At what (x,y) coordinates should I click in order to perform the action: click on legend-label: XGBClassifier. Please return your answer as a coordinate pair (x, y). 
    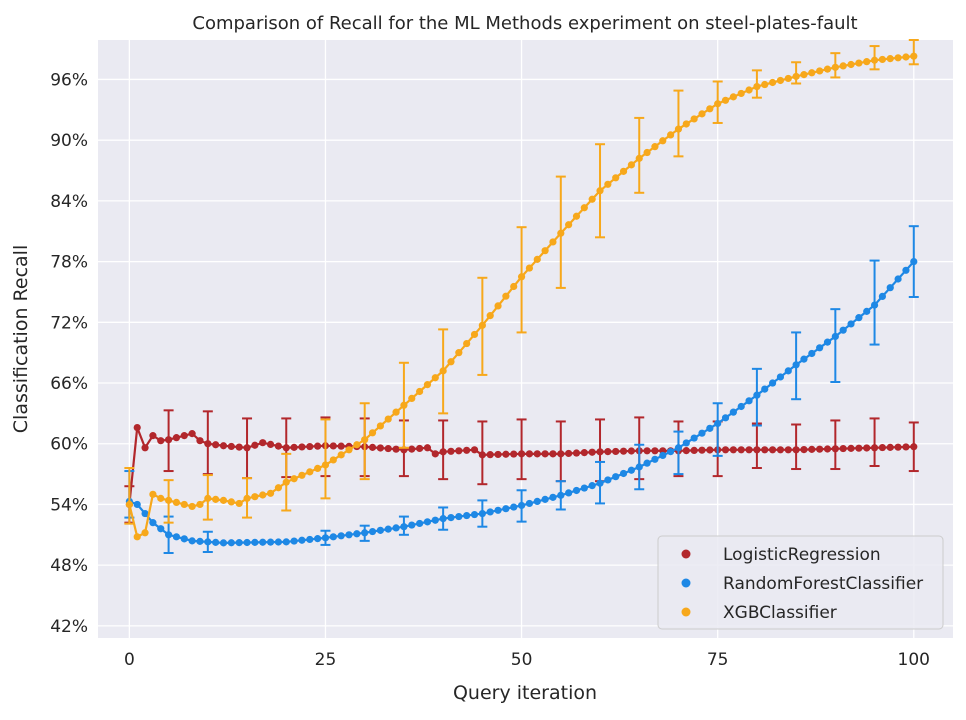
    Looking at the image, I should click on (780, 613).